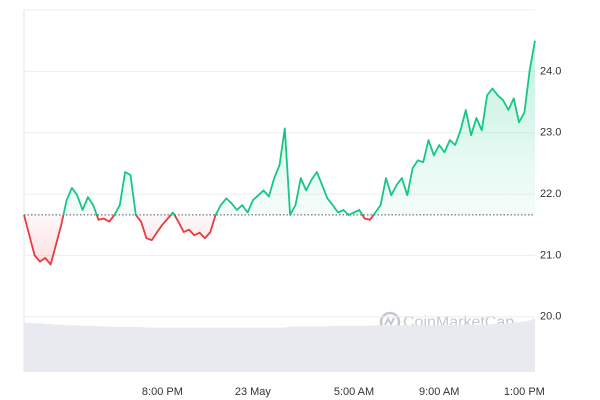 Image resolution: width=600 pixels, height=400 pixels. I want to click on y-tick-label: 24.0, so click(550, 71).